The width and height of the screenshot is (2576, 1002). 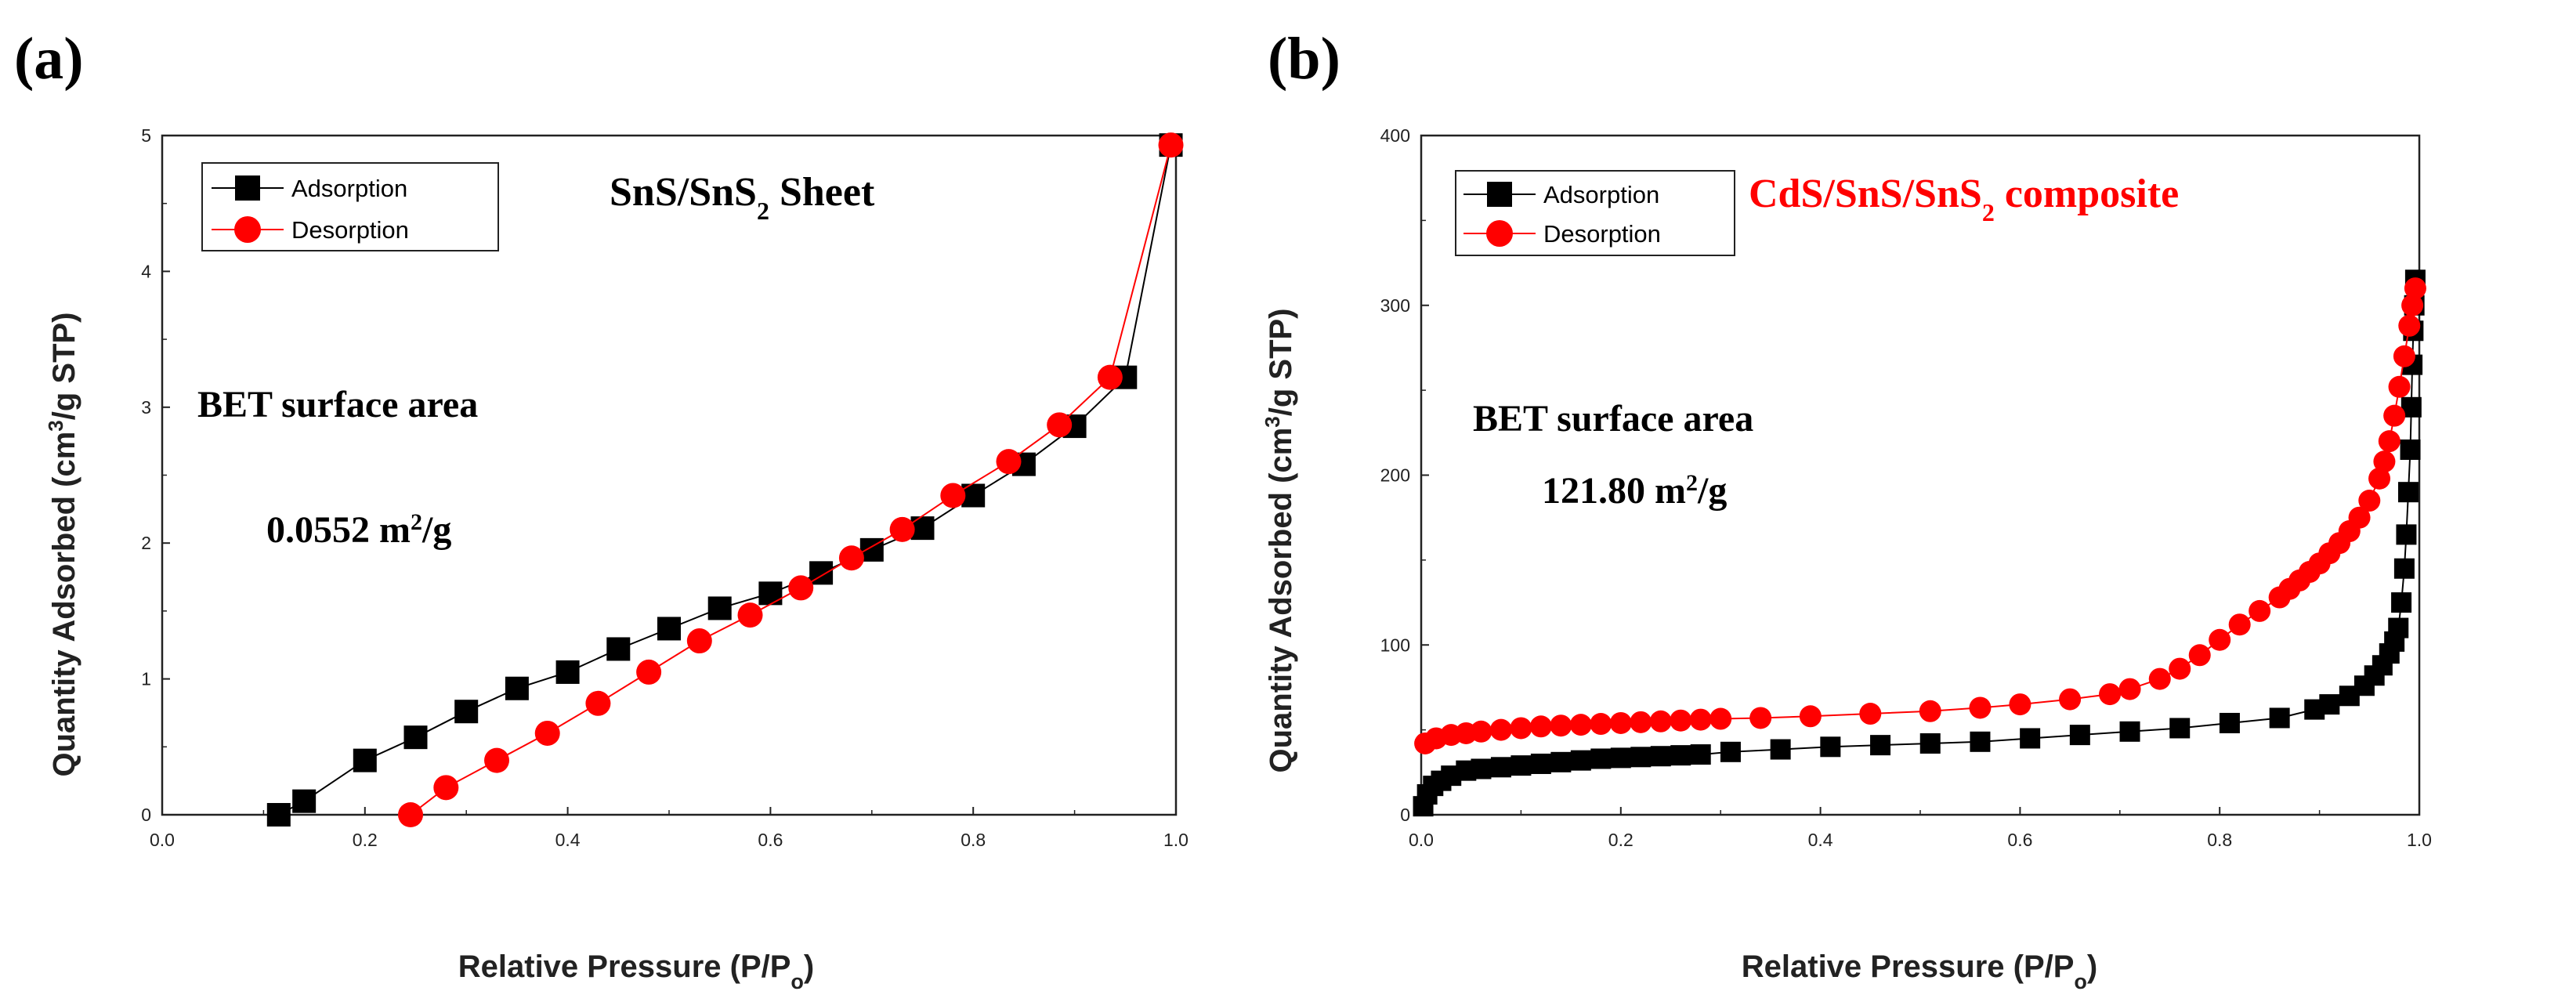 I want to click on legend-label-desorption-a: Desorption, so click(x=350, y=230).